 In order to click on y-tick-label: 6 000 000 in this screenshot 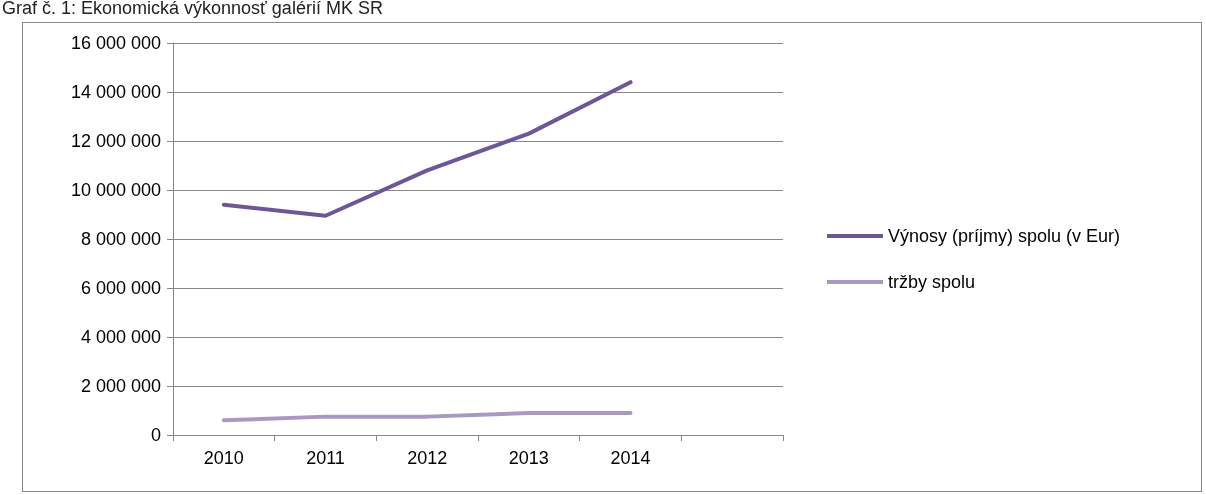, I will do `click(120, 288)`.